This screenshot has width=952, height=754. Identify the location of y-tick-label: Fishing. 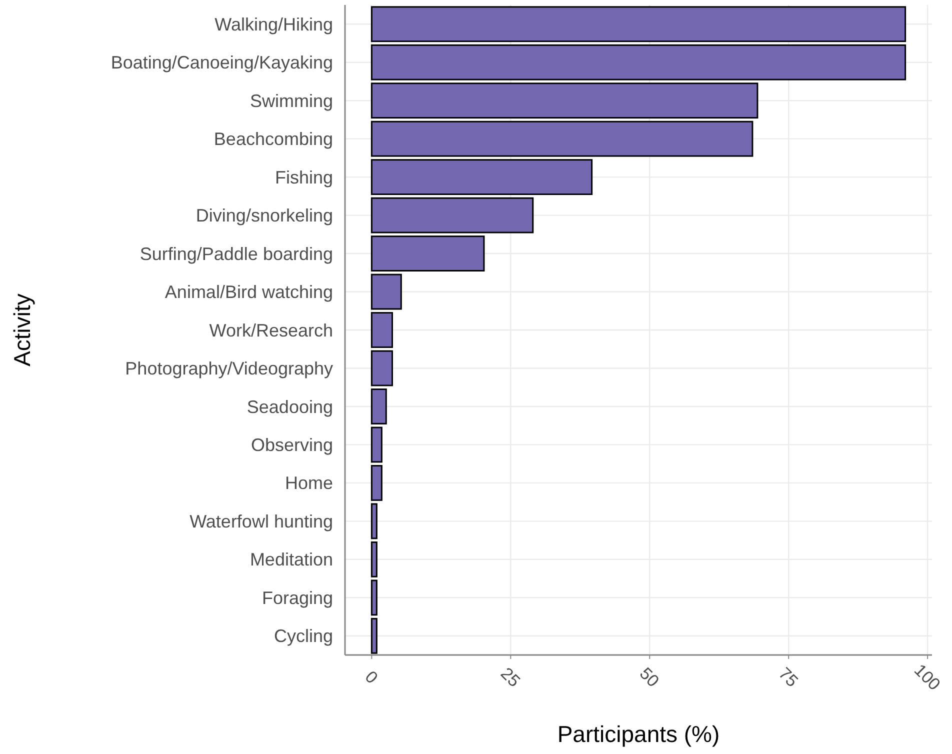
(303, 177).